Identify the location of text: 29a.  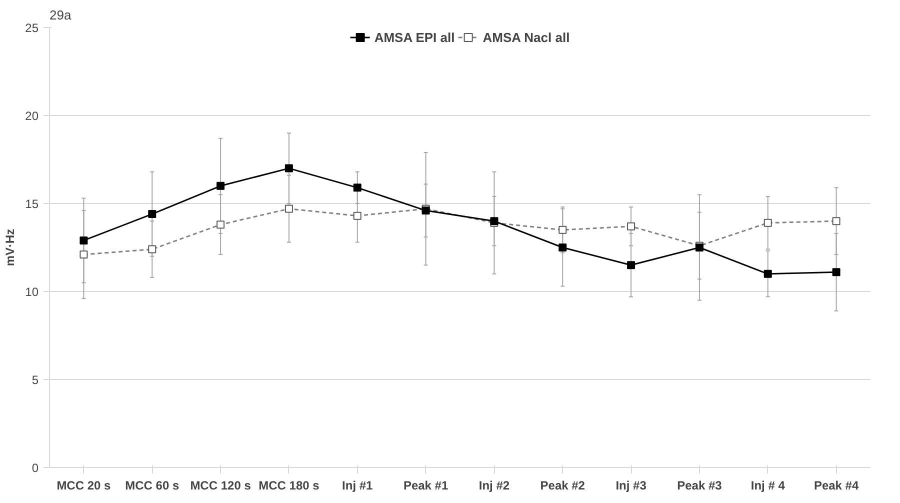
(61, 15).